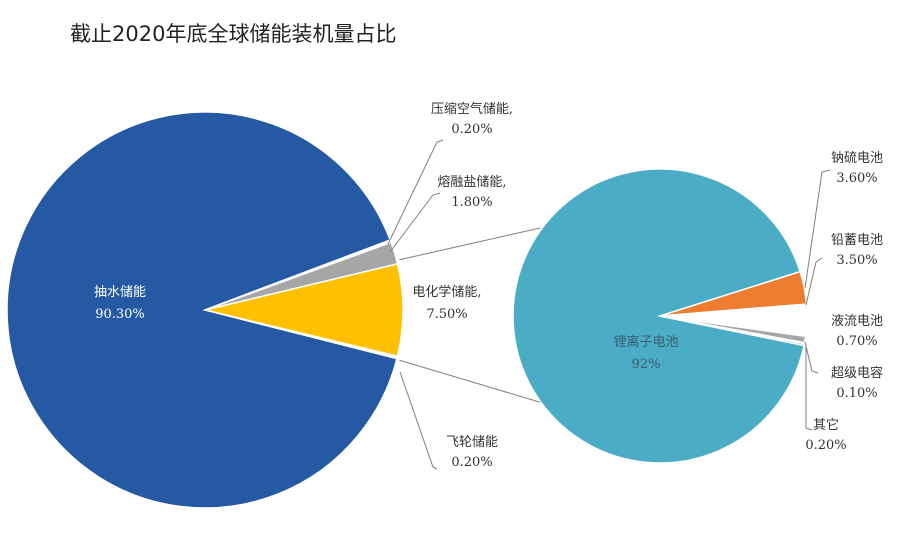  What do you see at coordinates (471, 182) in the screenshot?
I see `label-name: 熔融盐储能,` at bounding box center [471, 182].